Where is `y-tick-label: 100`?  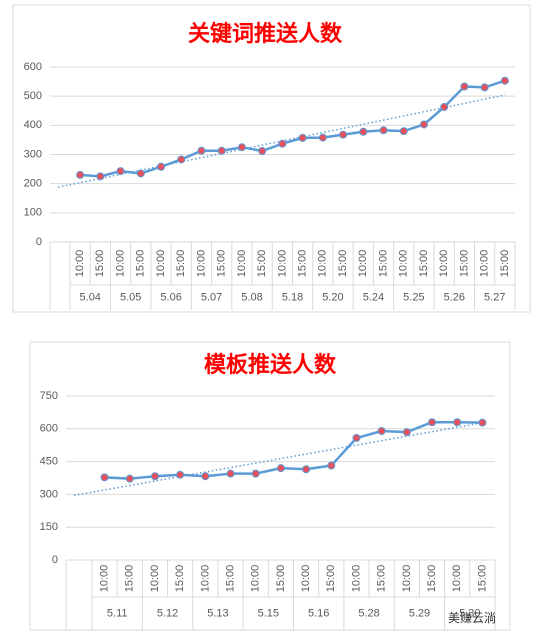 y-tick-label: 100 is located at coordinates (33, 213).